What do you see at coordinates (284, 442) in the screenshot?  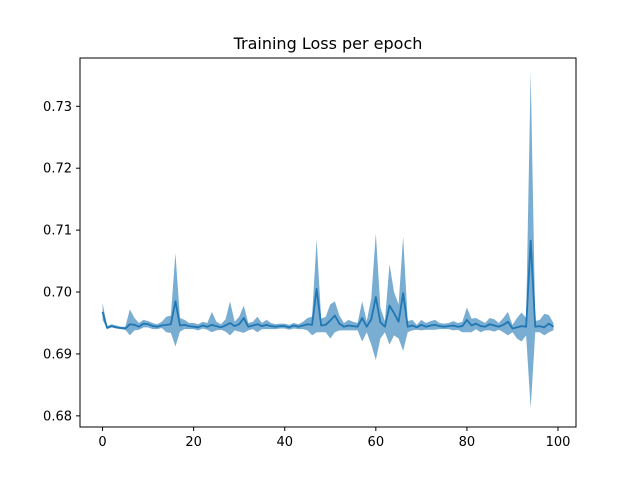 I see `x-tick-label: 40` at bounding box center [284, 442].